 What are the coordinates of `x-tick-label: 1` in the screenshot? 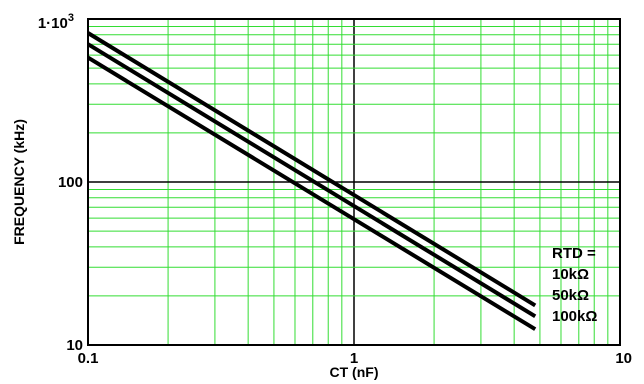 It's located at (354, 358).